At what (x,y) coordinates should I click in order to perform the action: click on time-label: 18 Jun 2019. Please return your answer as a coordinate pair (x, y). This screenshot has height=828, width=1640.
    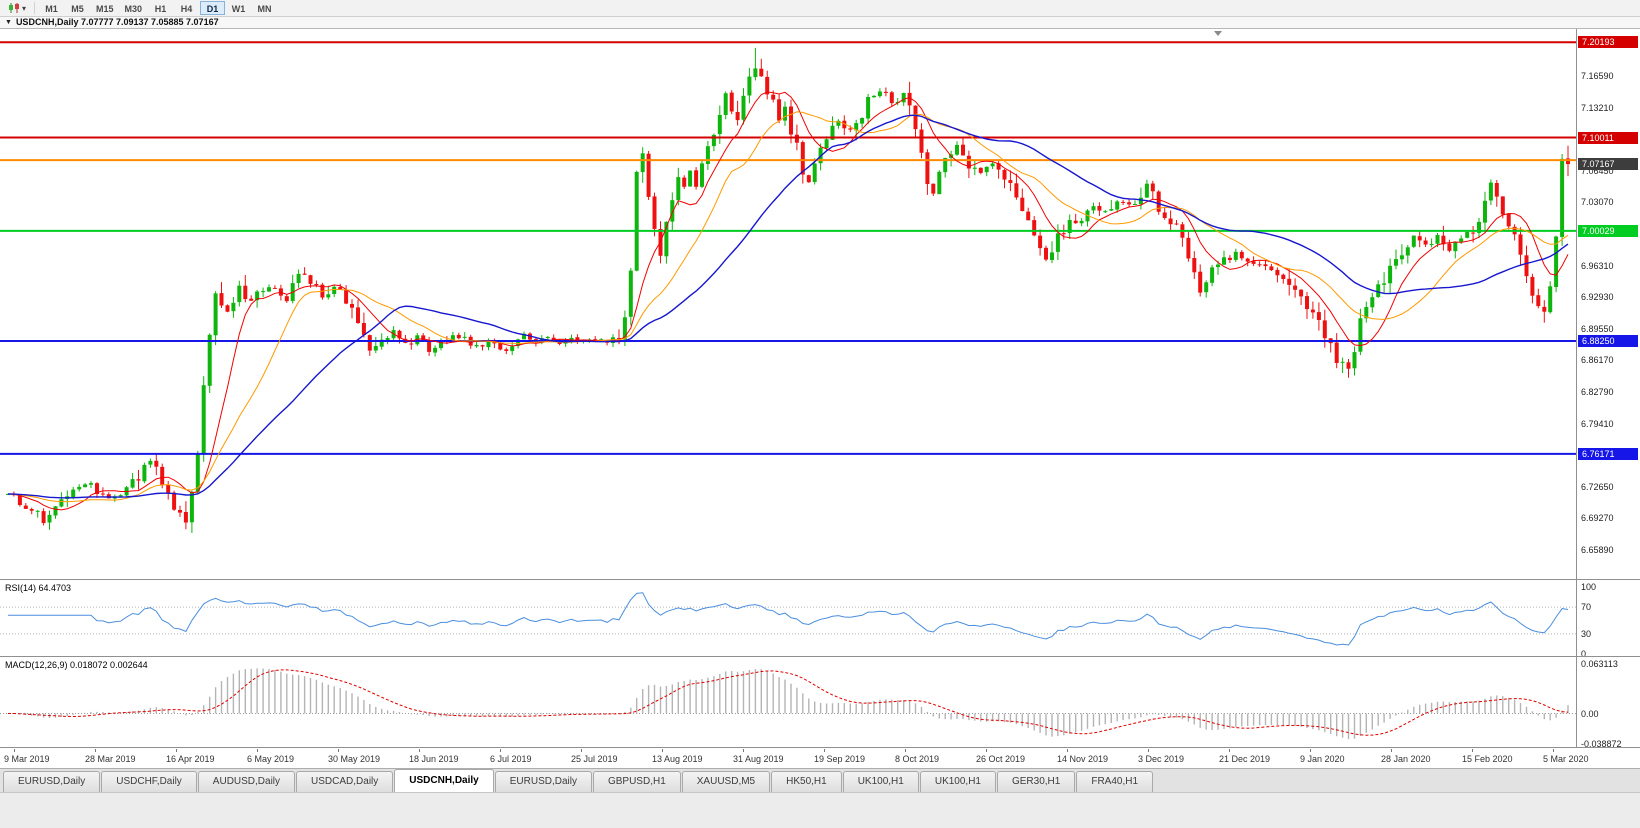
    Looking at the image, I should click on (434, 759).